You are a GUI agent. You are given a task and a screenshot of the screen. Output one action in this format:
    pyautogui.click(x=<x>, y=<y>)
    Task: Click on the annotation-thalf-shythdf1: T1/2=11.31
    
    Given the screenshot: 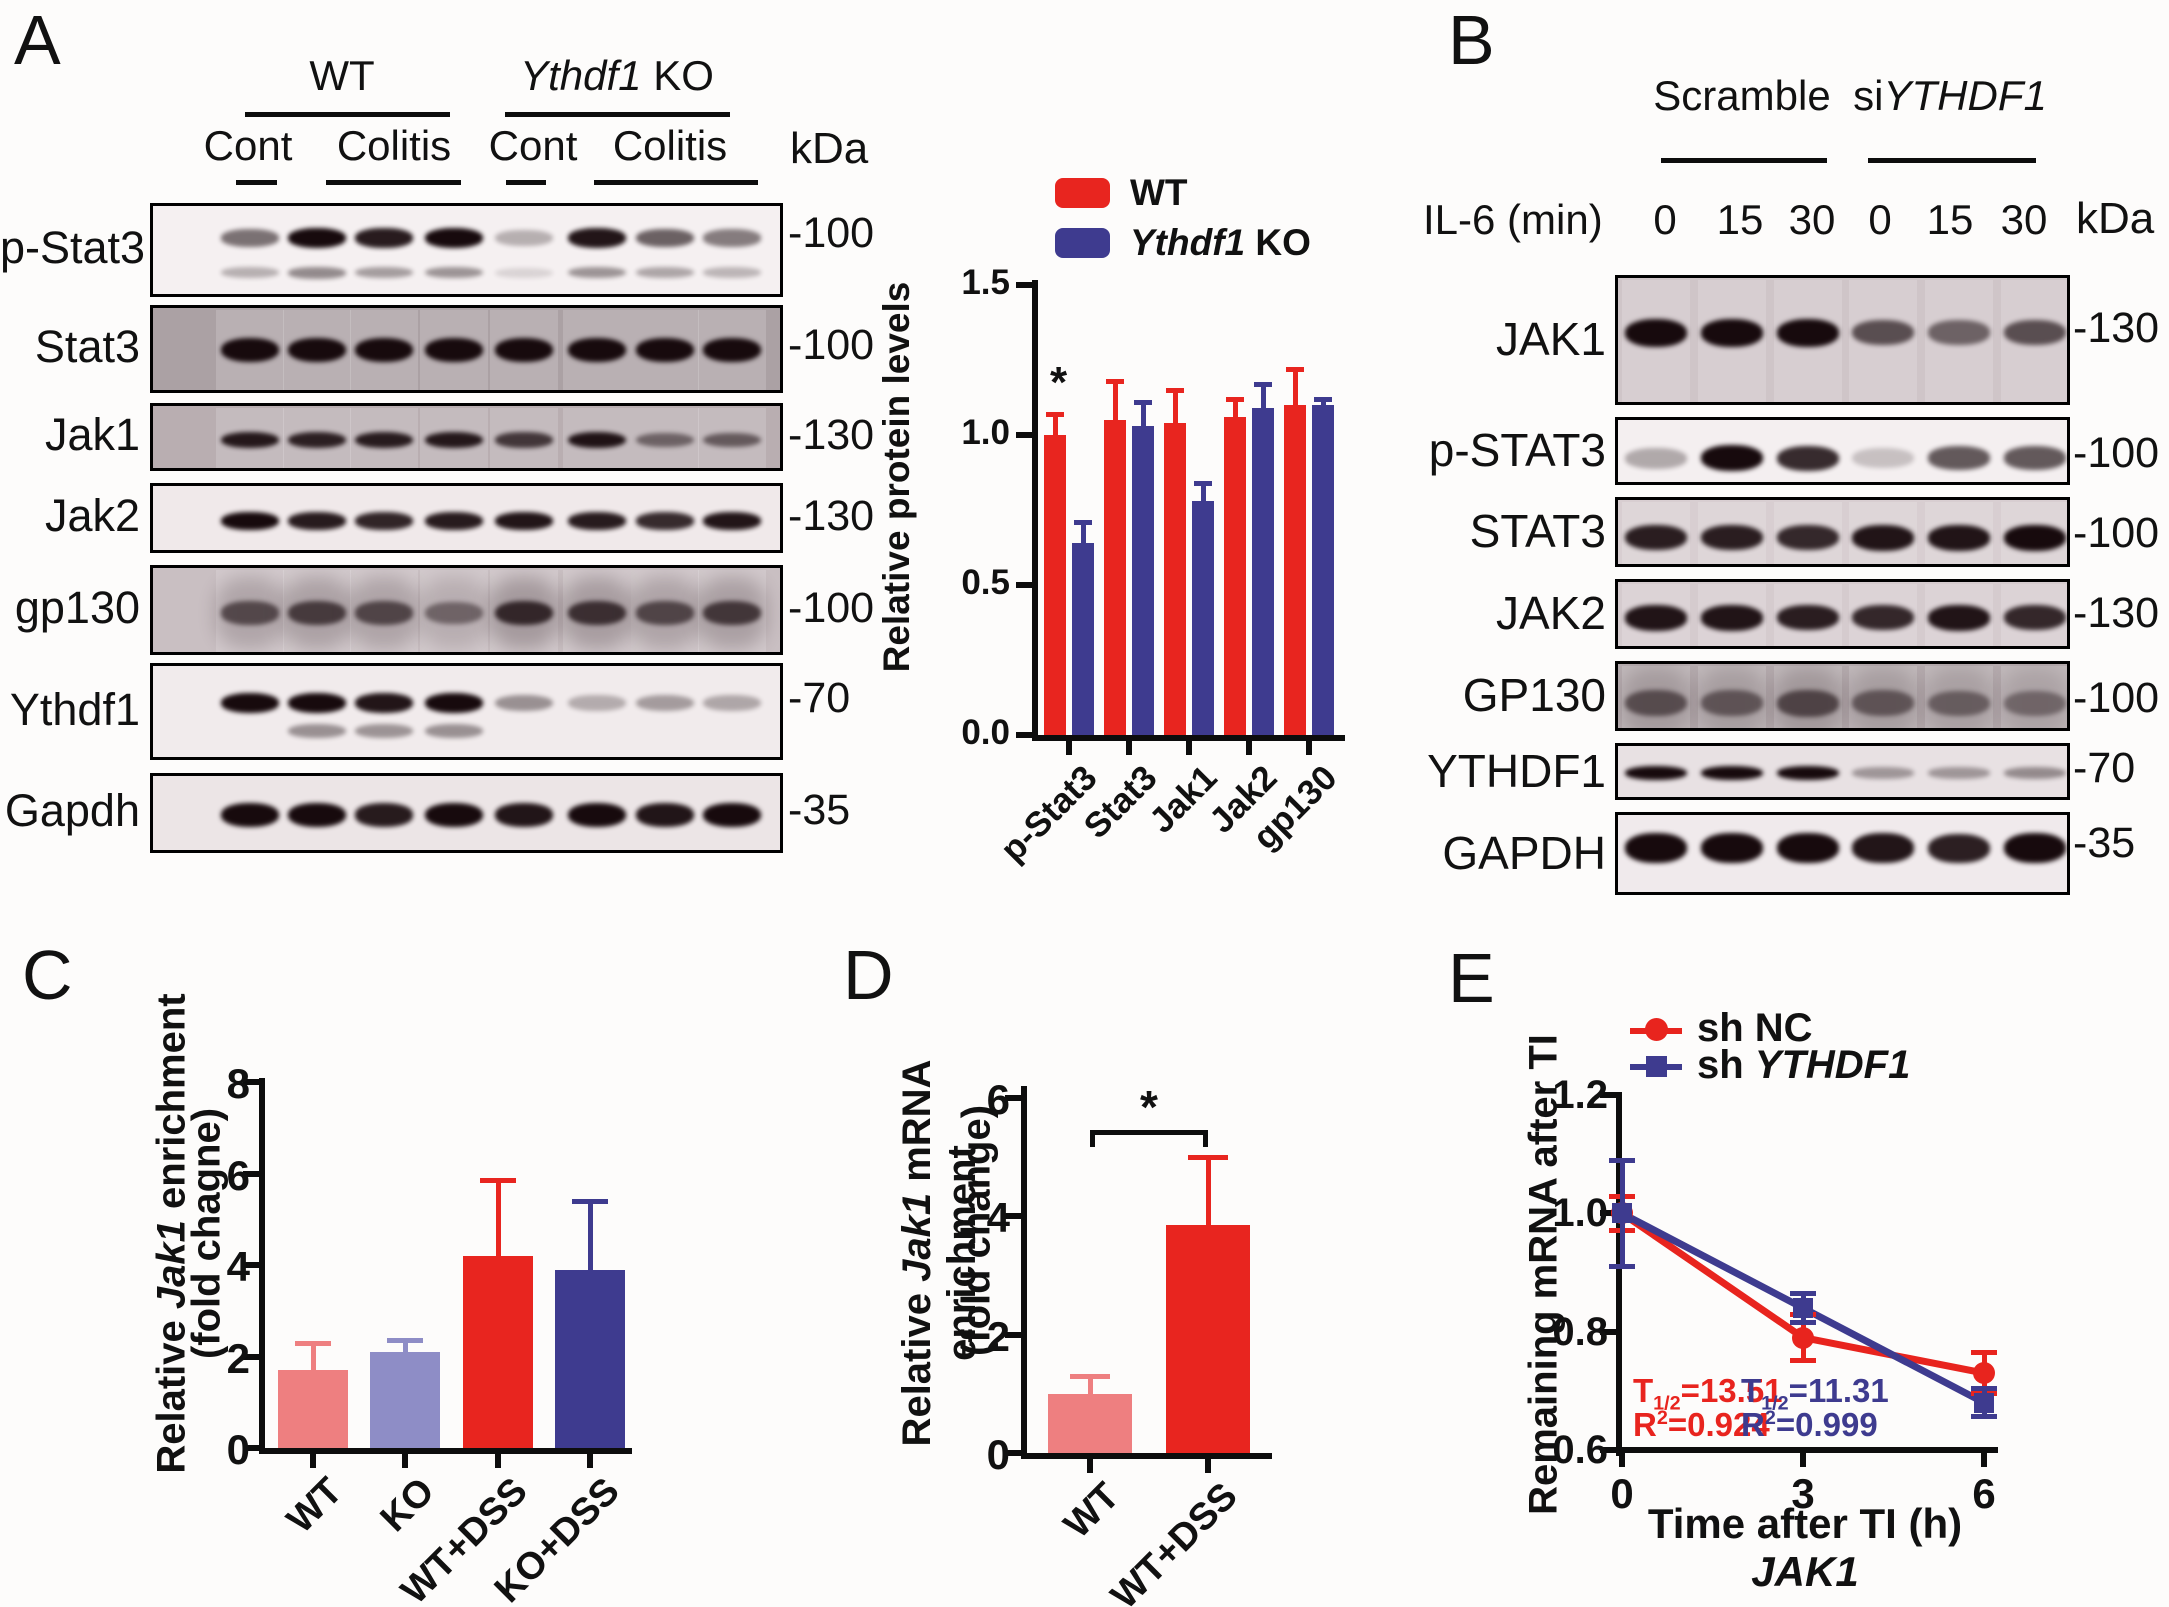 What is the action you would take?
    pyautogui.click(x=1815, y=1393)
    